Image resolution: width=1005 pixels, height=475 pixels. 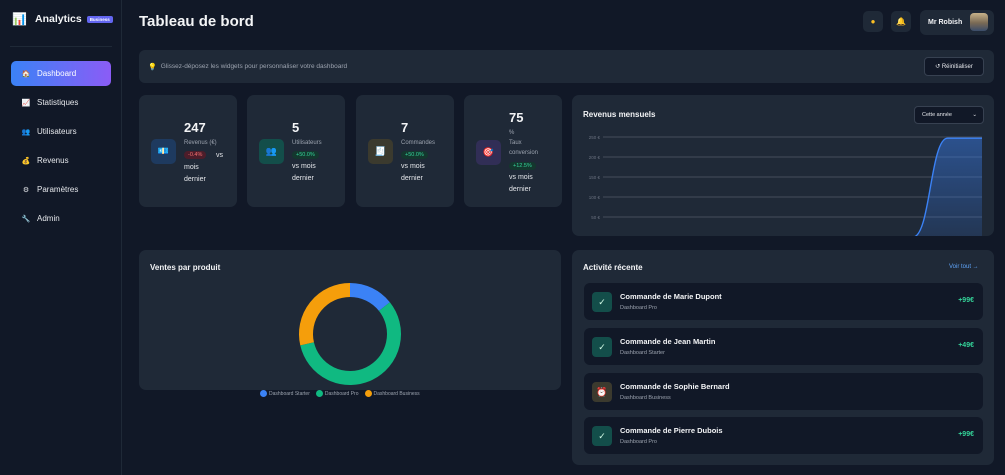 I want to click on money-bag-icon: 💰, so click(x=26, y=161).